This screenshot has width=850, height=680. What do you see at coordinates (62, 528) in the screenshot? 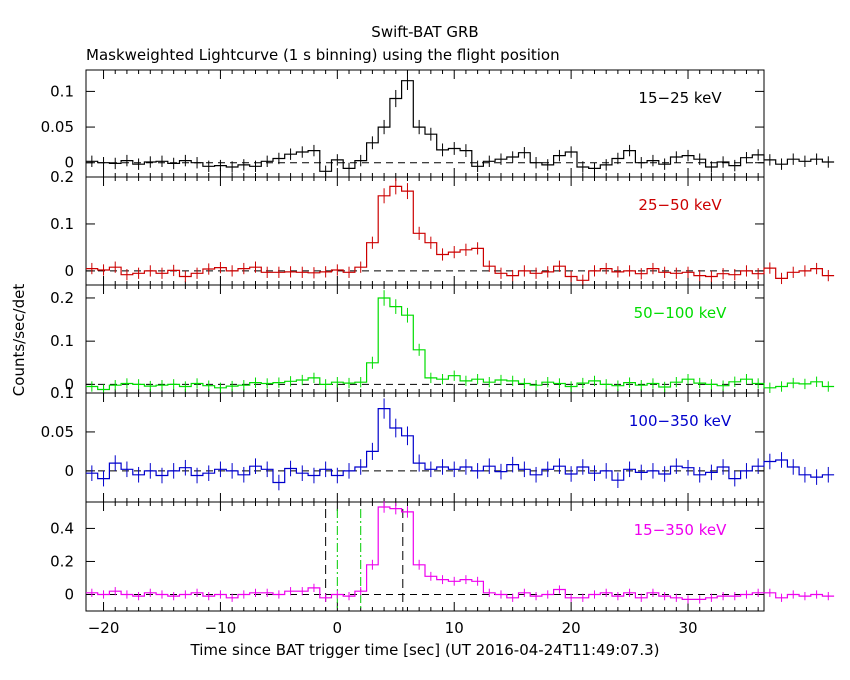
I see `y-tick-label: 0.4` at bounding box center [62, 528].